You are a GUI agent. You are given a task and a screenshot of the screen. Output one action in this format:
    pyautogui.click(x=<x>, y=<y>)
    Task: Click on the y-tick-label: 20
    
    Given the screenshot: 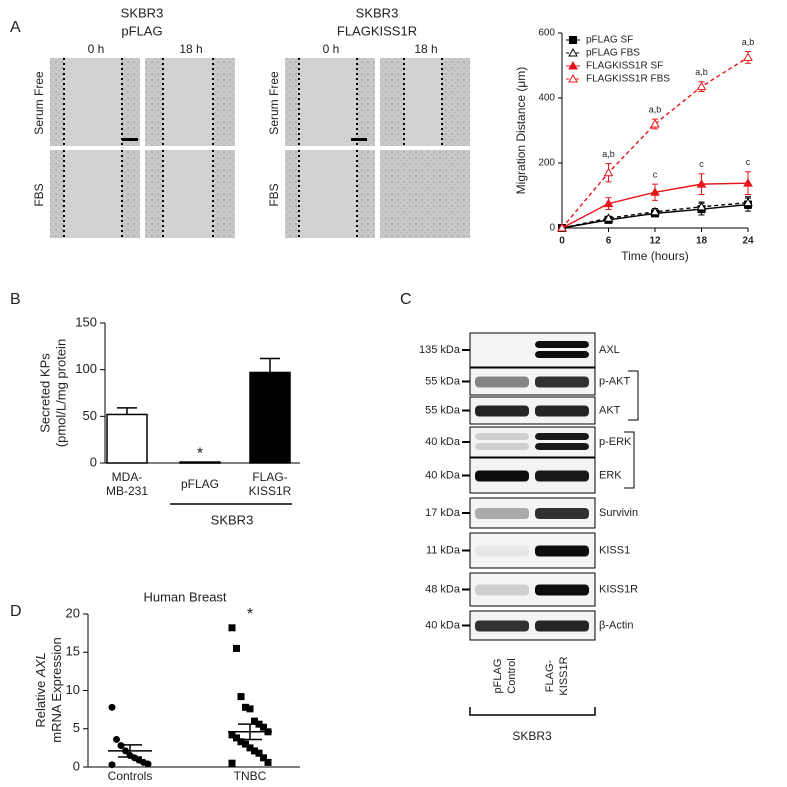 What is the action you would take?
    pyautogui.click(x=73, y=612)
    